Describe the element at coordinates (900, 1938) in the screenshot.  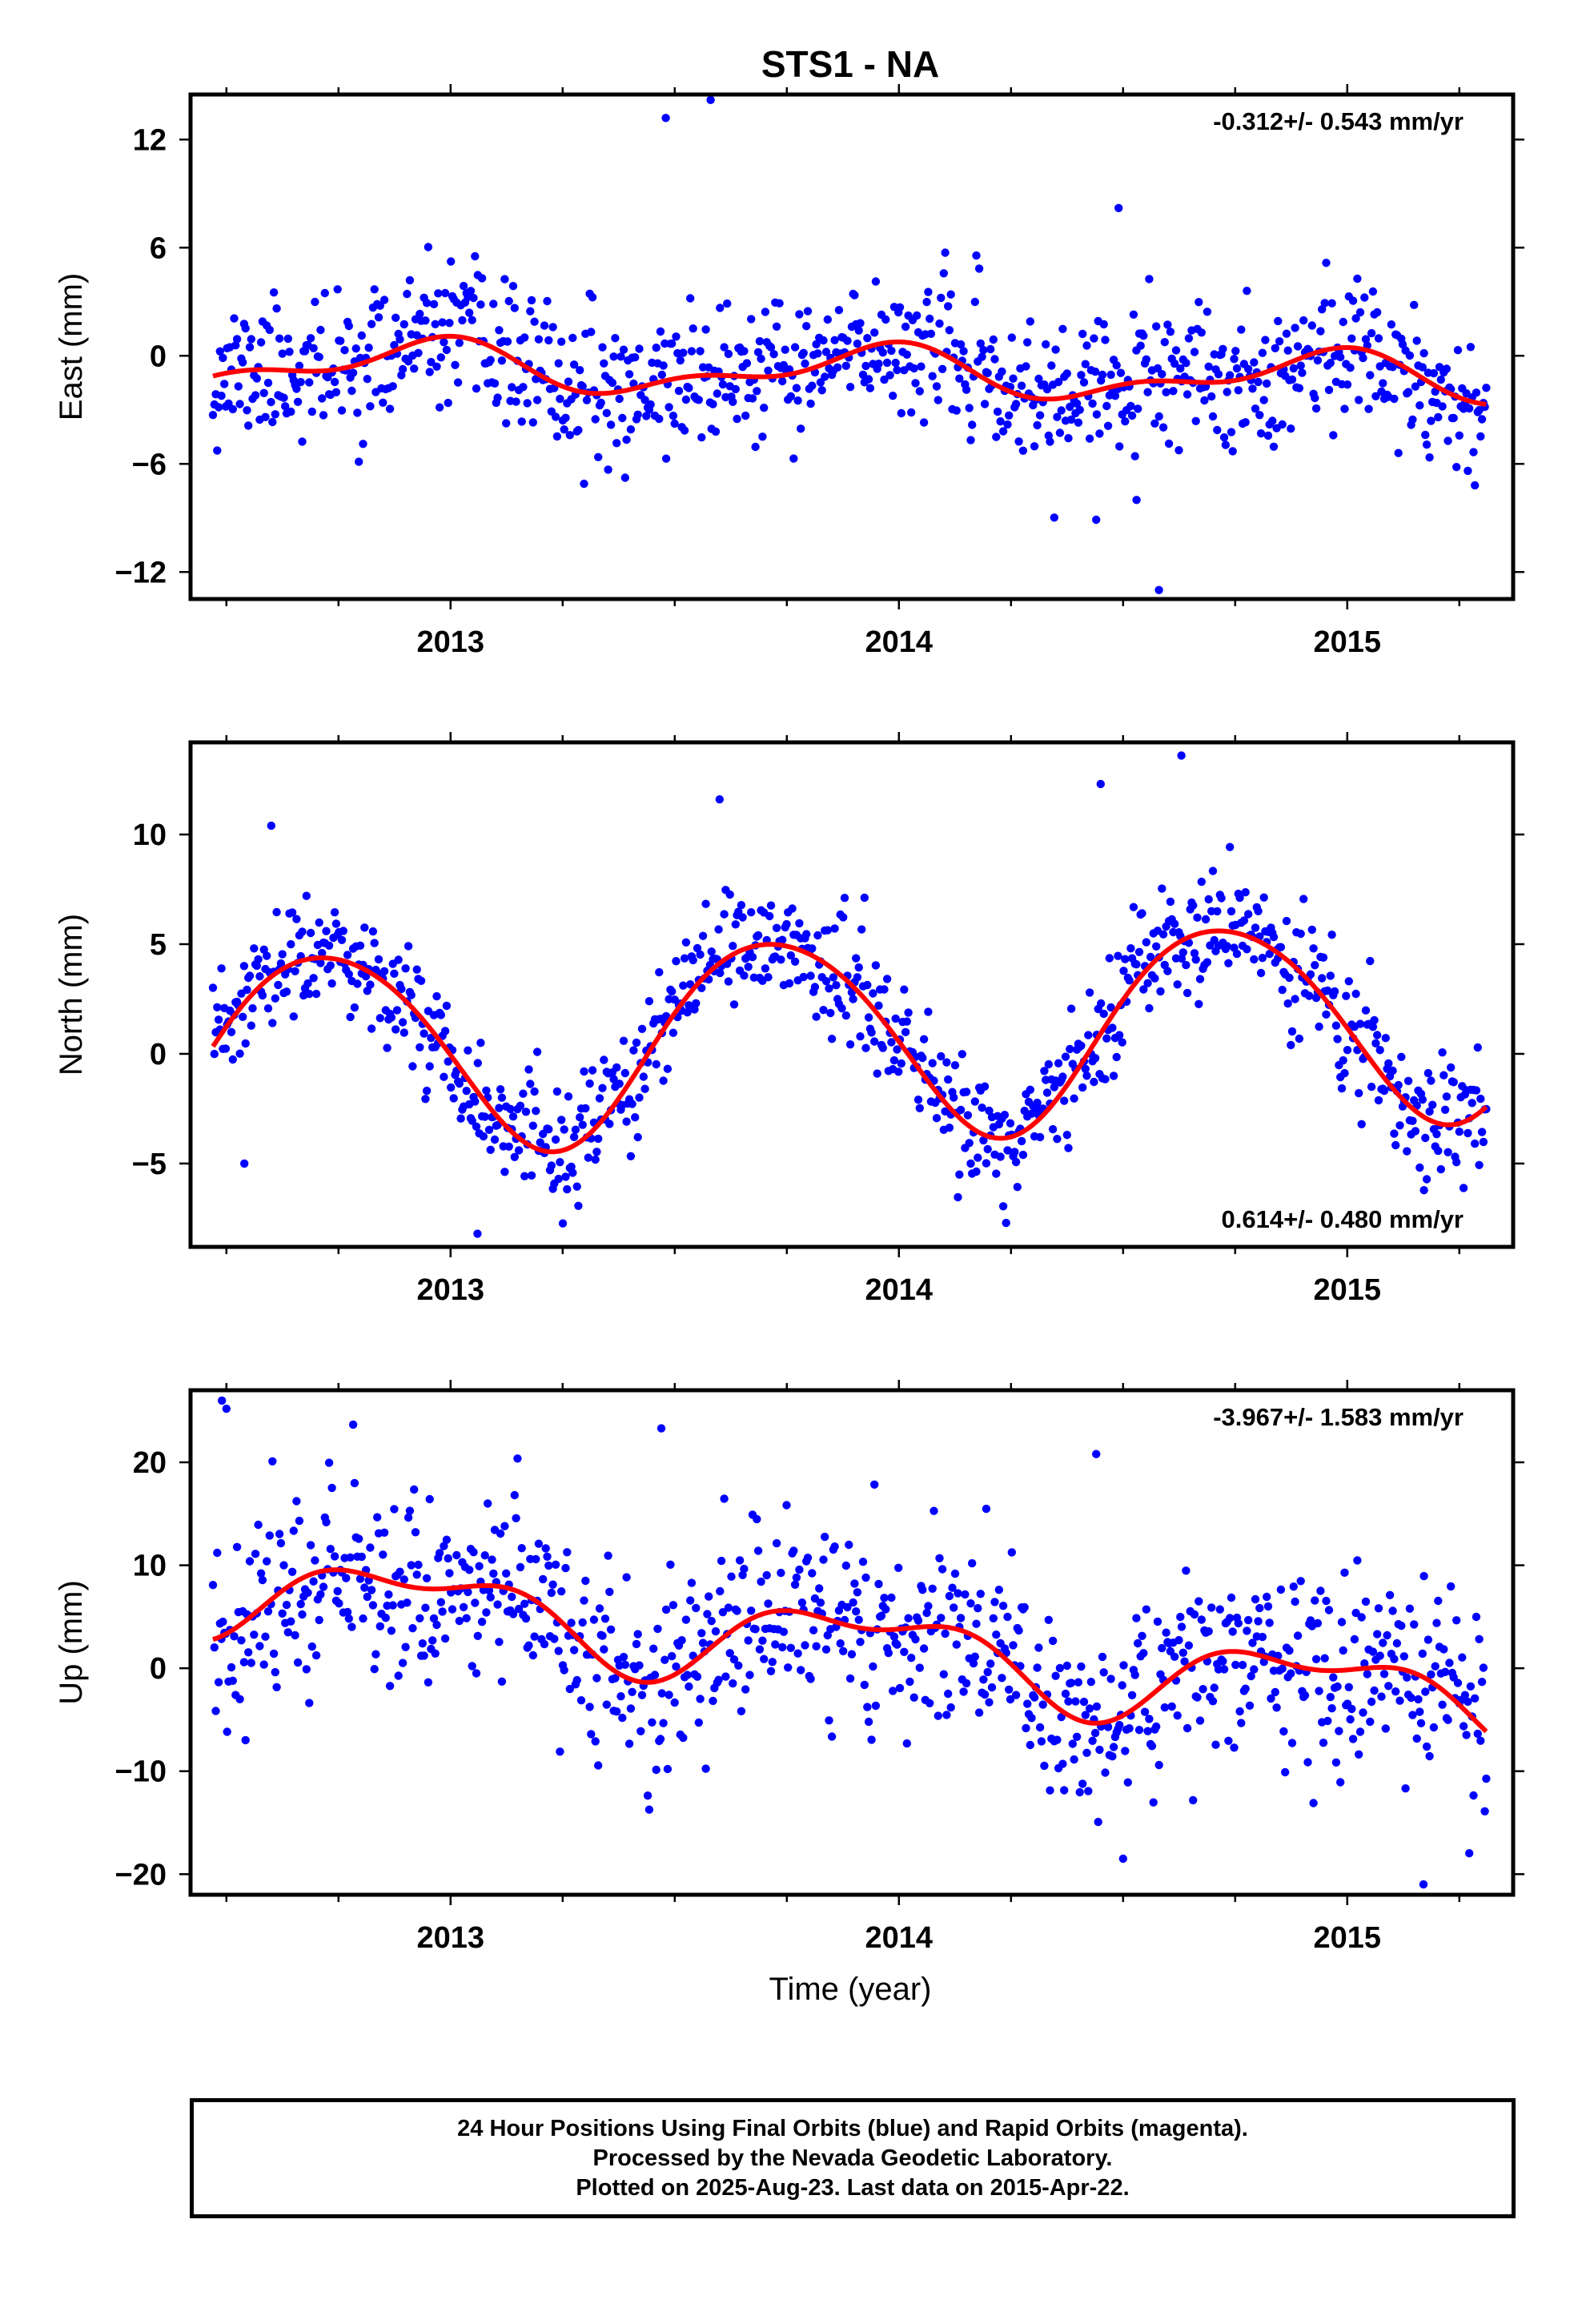
I see `x-tick-label: 2014` at that location.